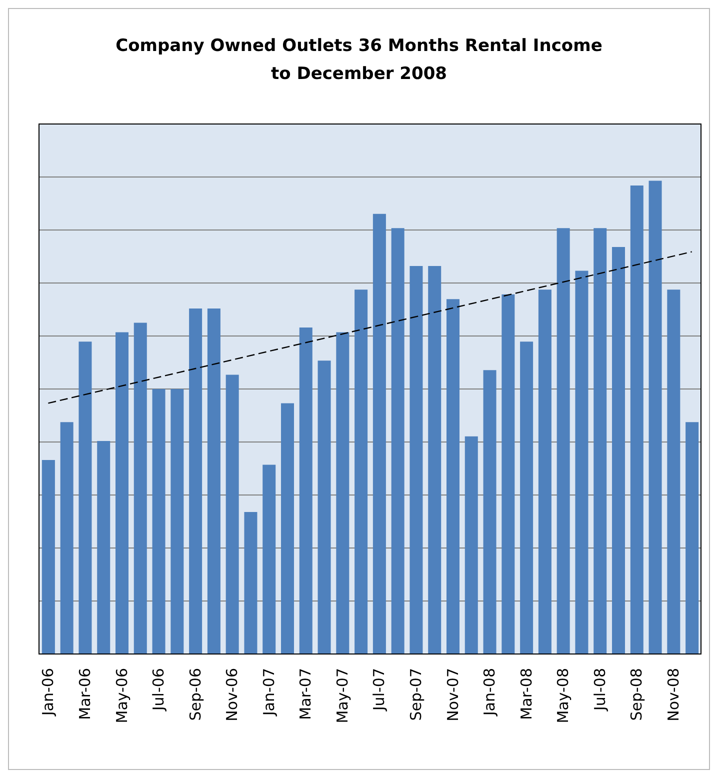 This screenshot has width=714, height=776. Describe the element at coordinates (121, 696) in the screenshot. I see `x-tick-label: May-06` at that location.